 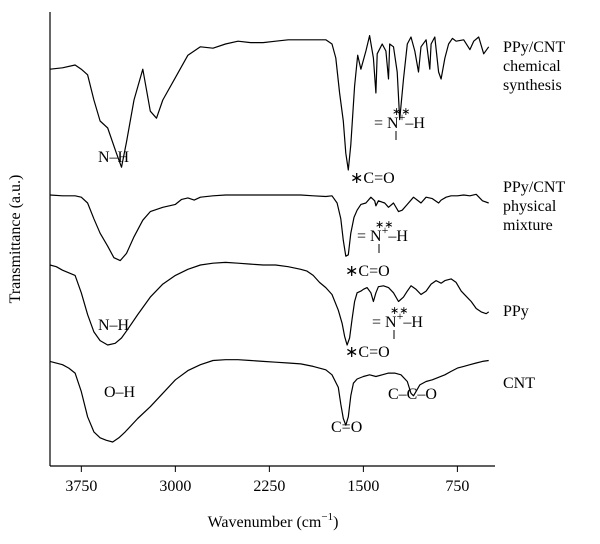 I want to click on x-tick-label: 3000, so click(x=175, y=486).